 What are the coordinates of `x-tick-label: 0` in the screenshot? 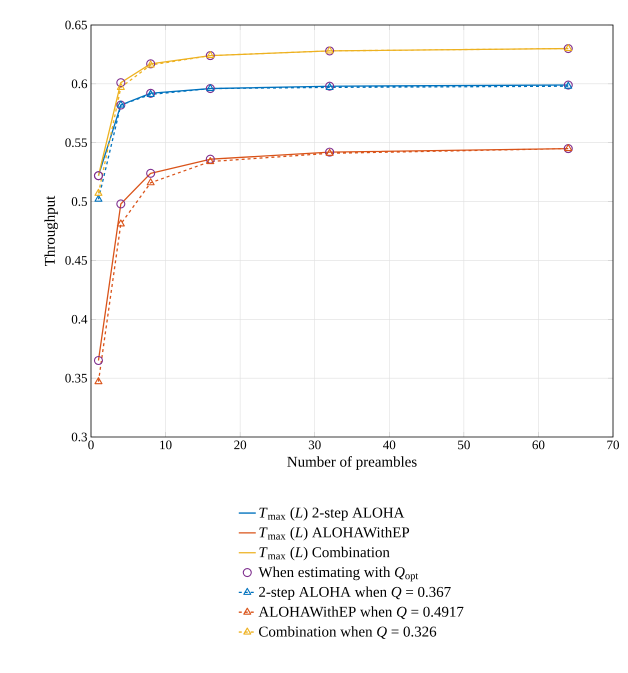 It's located at (91, 445).